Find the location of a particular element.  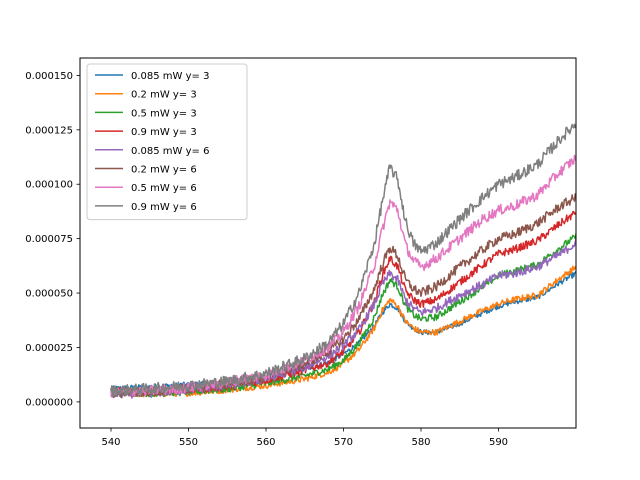

legend-label: 0.9 mW y= 3 is located at coordinates (164, 132).